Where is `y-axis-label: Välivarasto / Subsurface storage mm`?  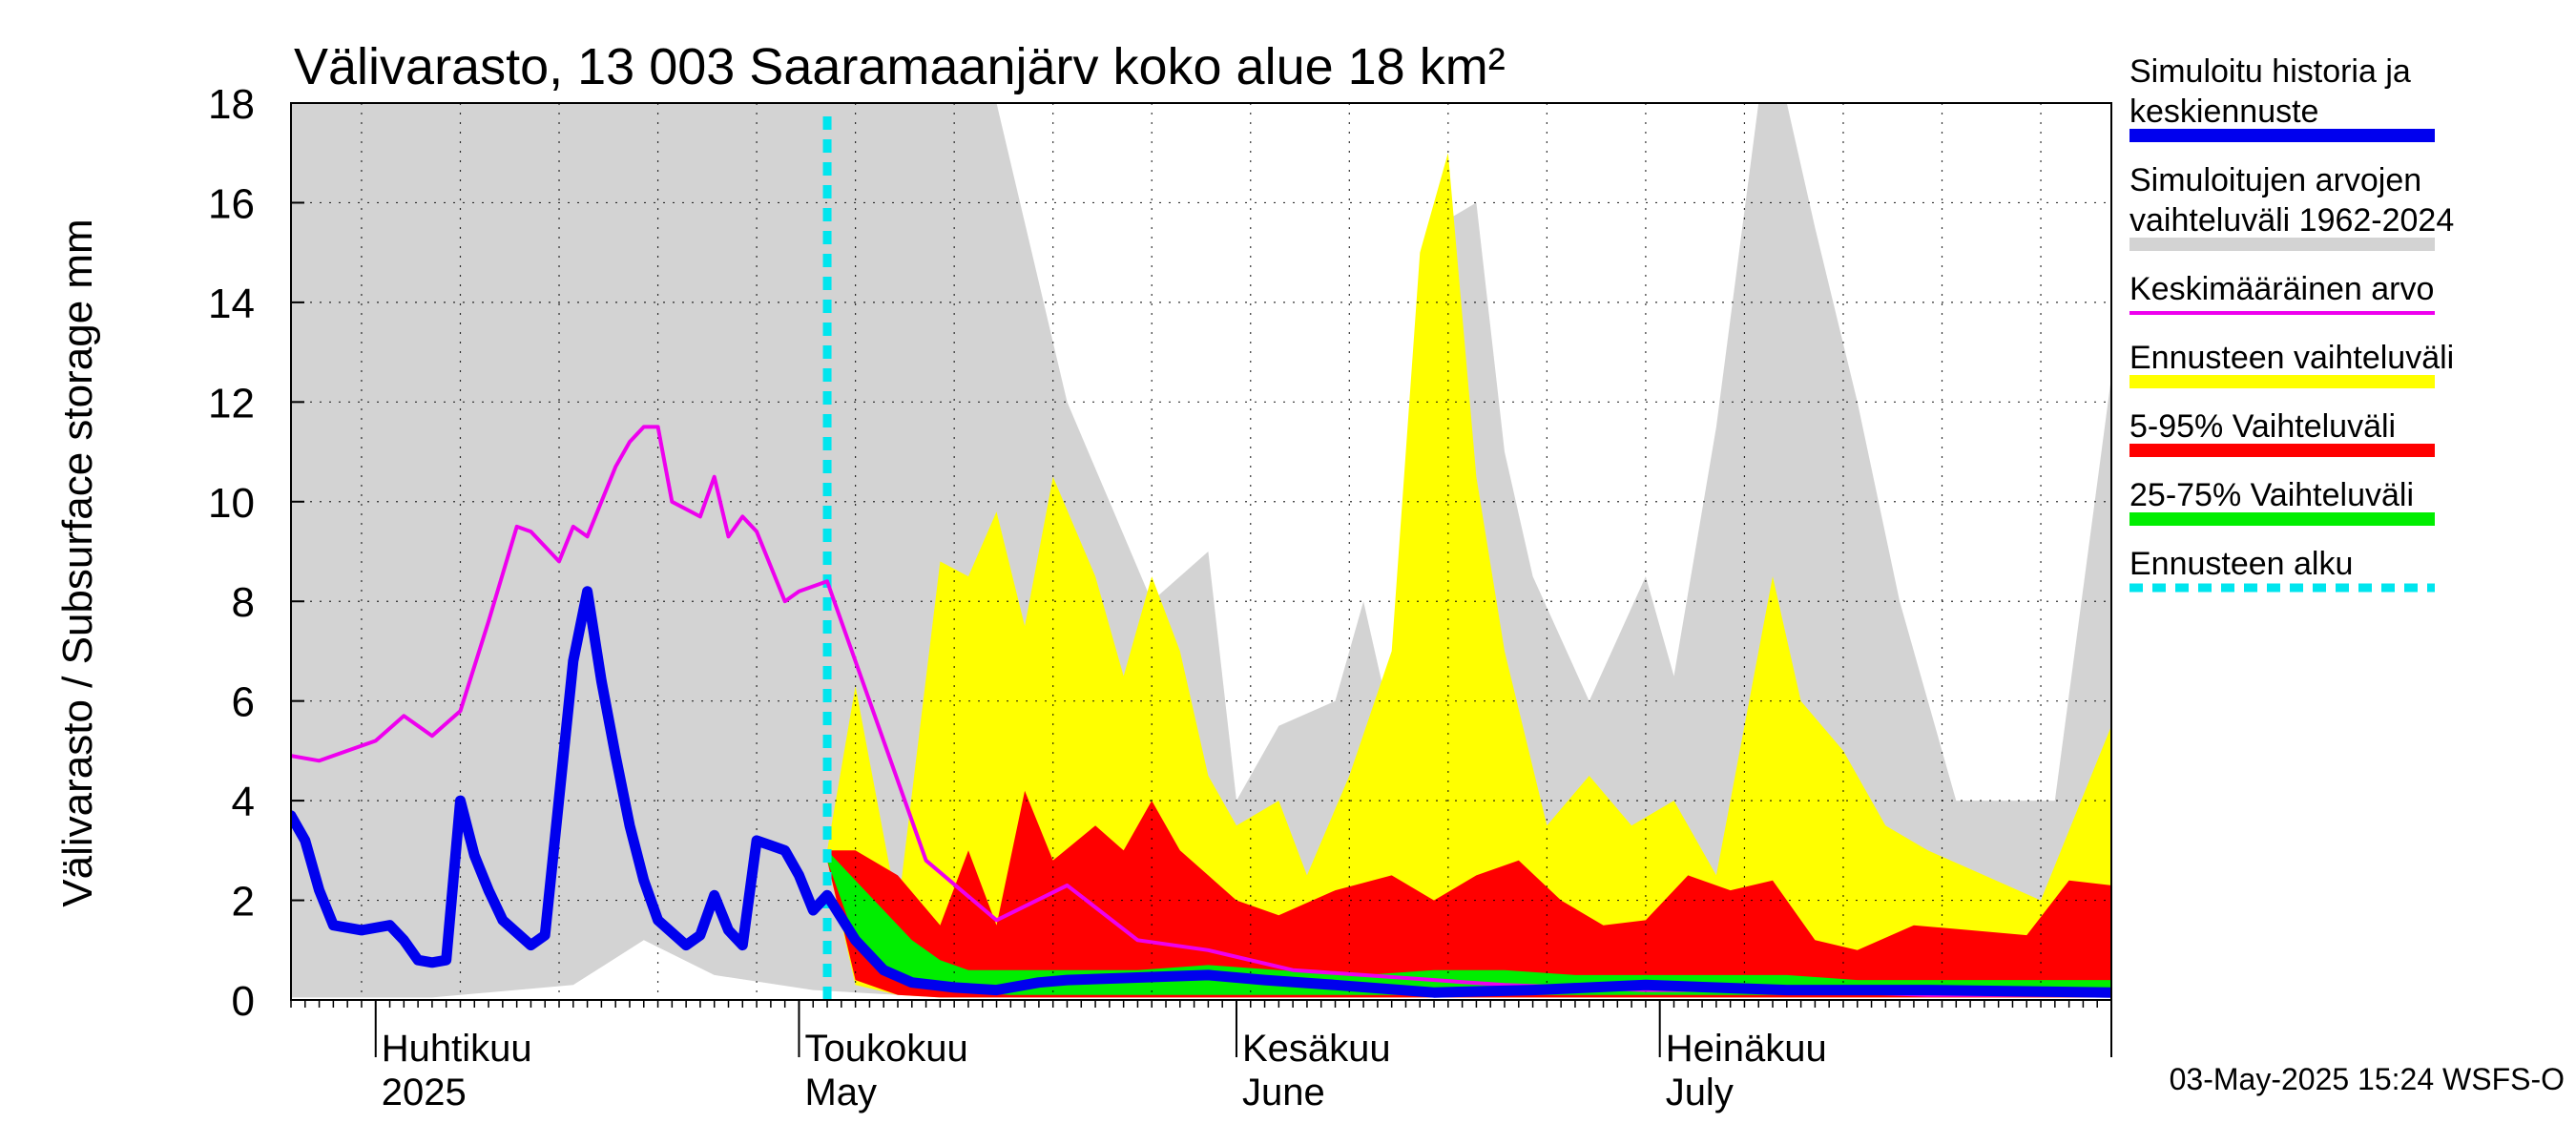
y-axis-label: Välivarasto / Subsurface storage mm is located at coordinates (77, 562).